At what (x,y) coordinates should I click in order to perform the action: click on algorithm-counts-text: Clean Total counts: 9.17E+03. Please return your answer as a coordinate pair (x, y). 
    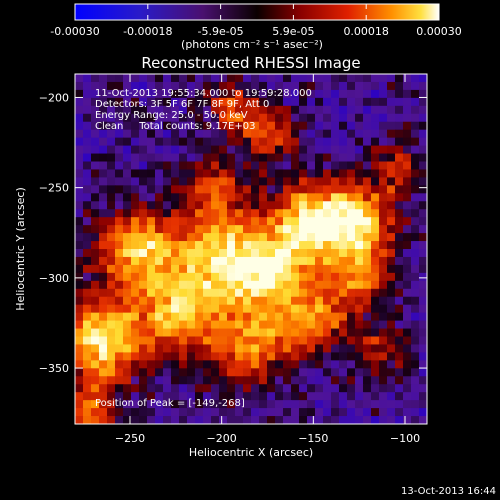
    Looking at the image, I should click on (175, 126).